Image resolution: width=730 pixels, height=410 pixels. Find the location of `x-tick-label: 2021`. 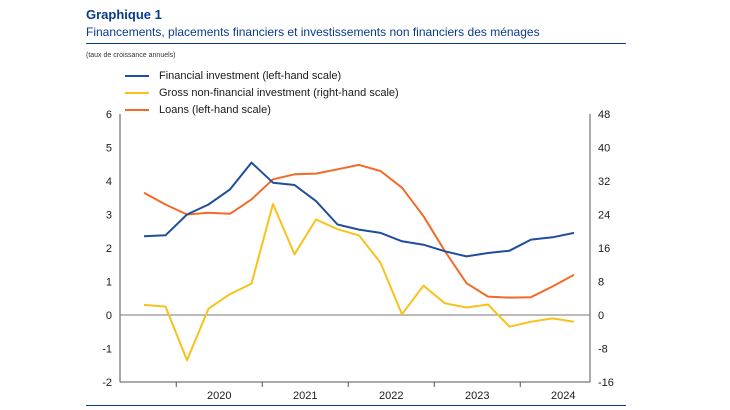

x-tick-label: 2021 is located at coordinates (305, 396).